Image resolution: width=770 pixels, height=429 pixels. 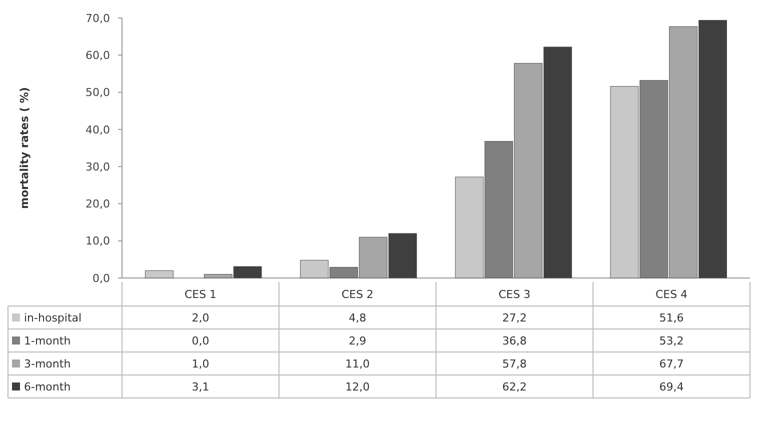 I want to click on data-label: 1,0, so click(x=201, y=363).